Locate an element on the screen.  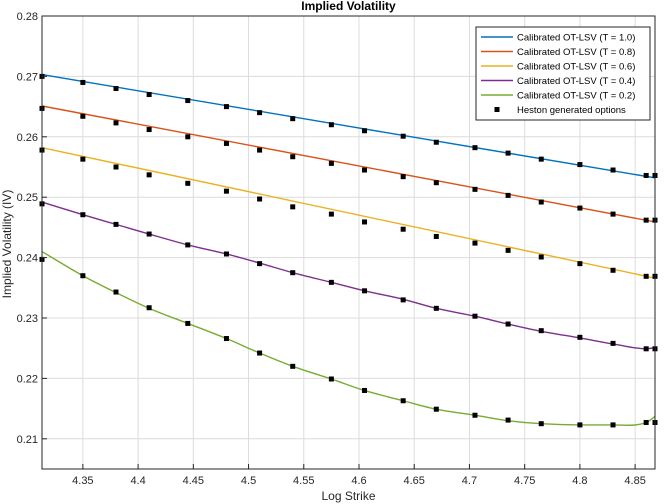
chart-title: Implied Volatility is located at coordinates (348, 6).